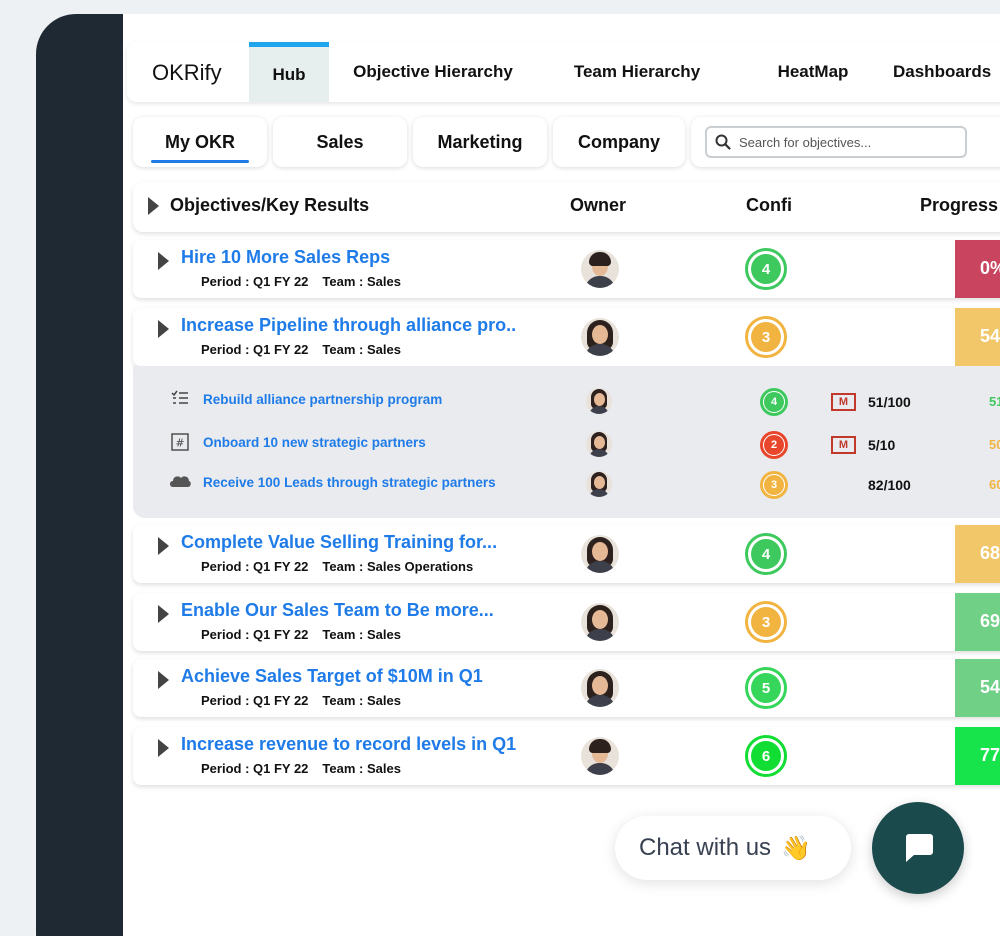  I want to click on chat-launcher-button, so click(918, 848).